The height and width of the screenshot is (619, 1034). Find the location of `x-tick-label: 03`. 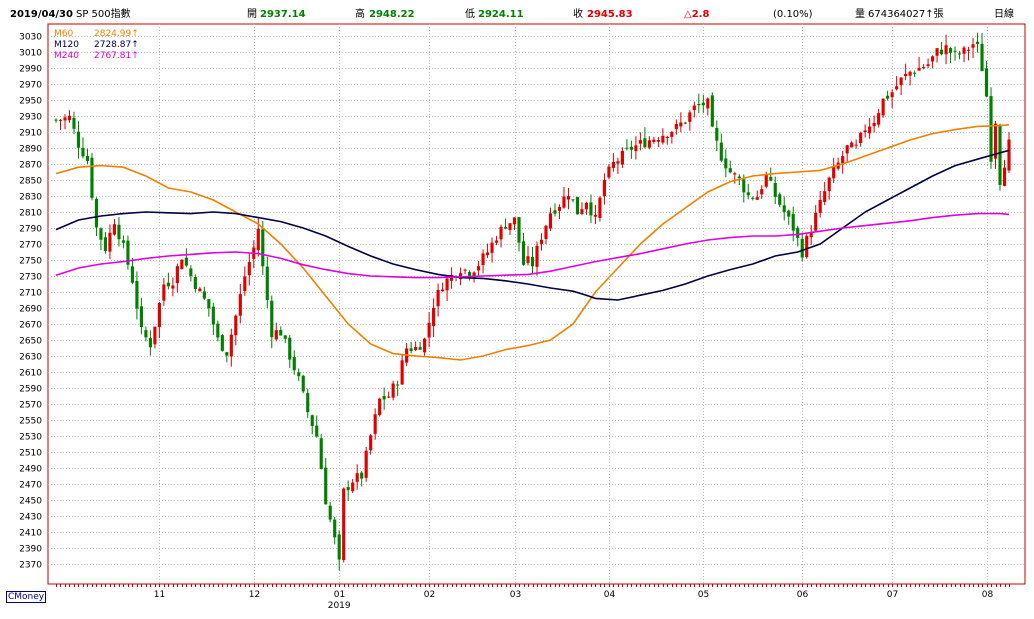

x-tick-label: 03 is located at coordinates (515, 595).